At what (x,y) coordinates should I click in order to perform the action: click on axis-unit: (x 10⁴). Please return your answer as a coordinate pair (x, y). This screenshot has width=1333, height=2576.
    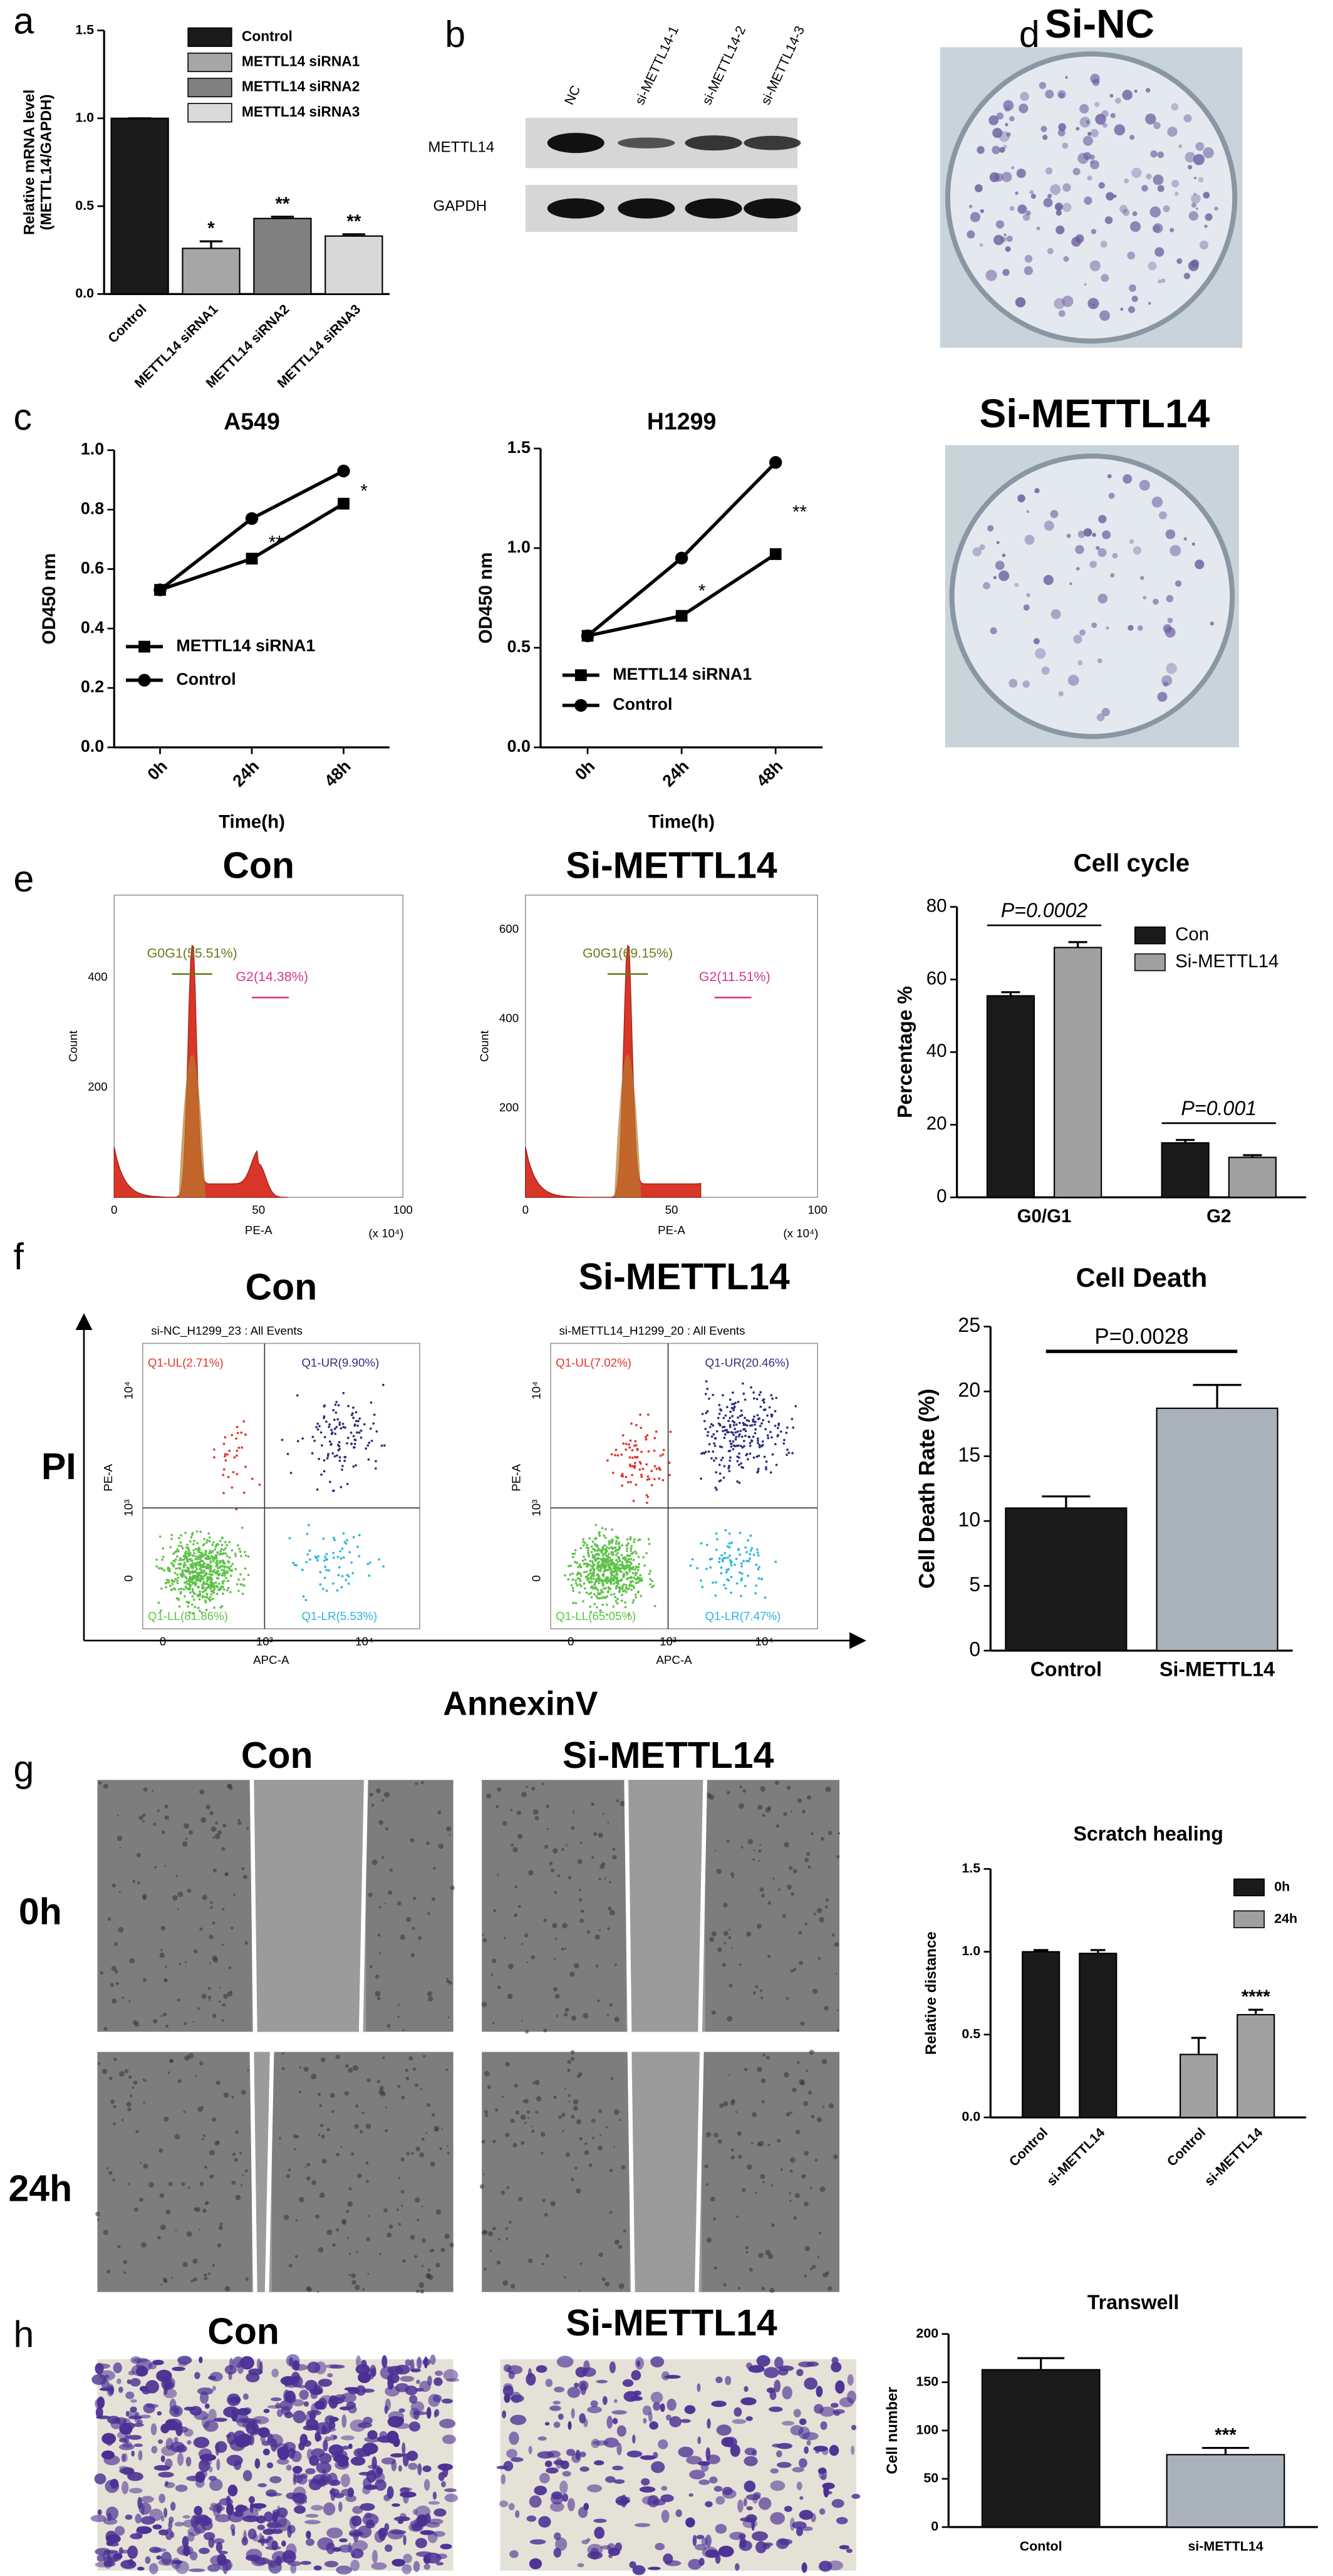
    Looking at the image, I should click on (801, 1233).